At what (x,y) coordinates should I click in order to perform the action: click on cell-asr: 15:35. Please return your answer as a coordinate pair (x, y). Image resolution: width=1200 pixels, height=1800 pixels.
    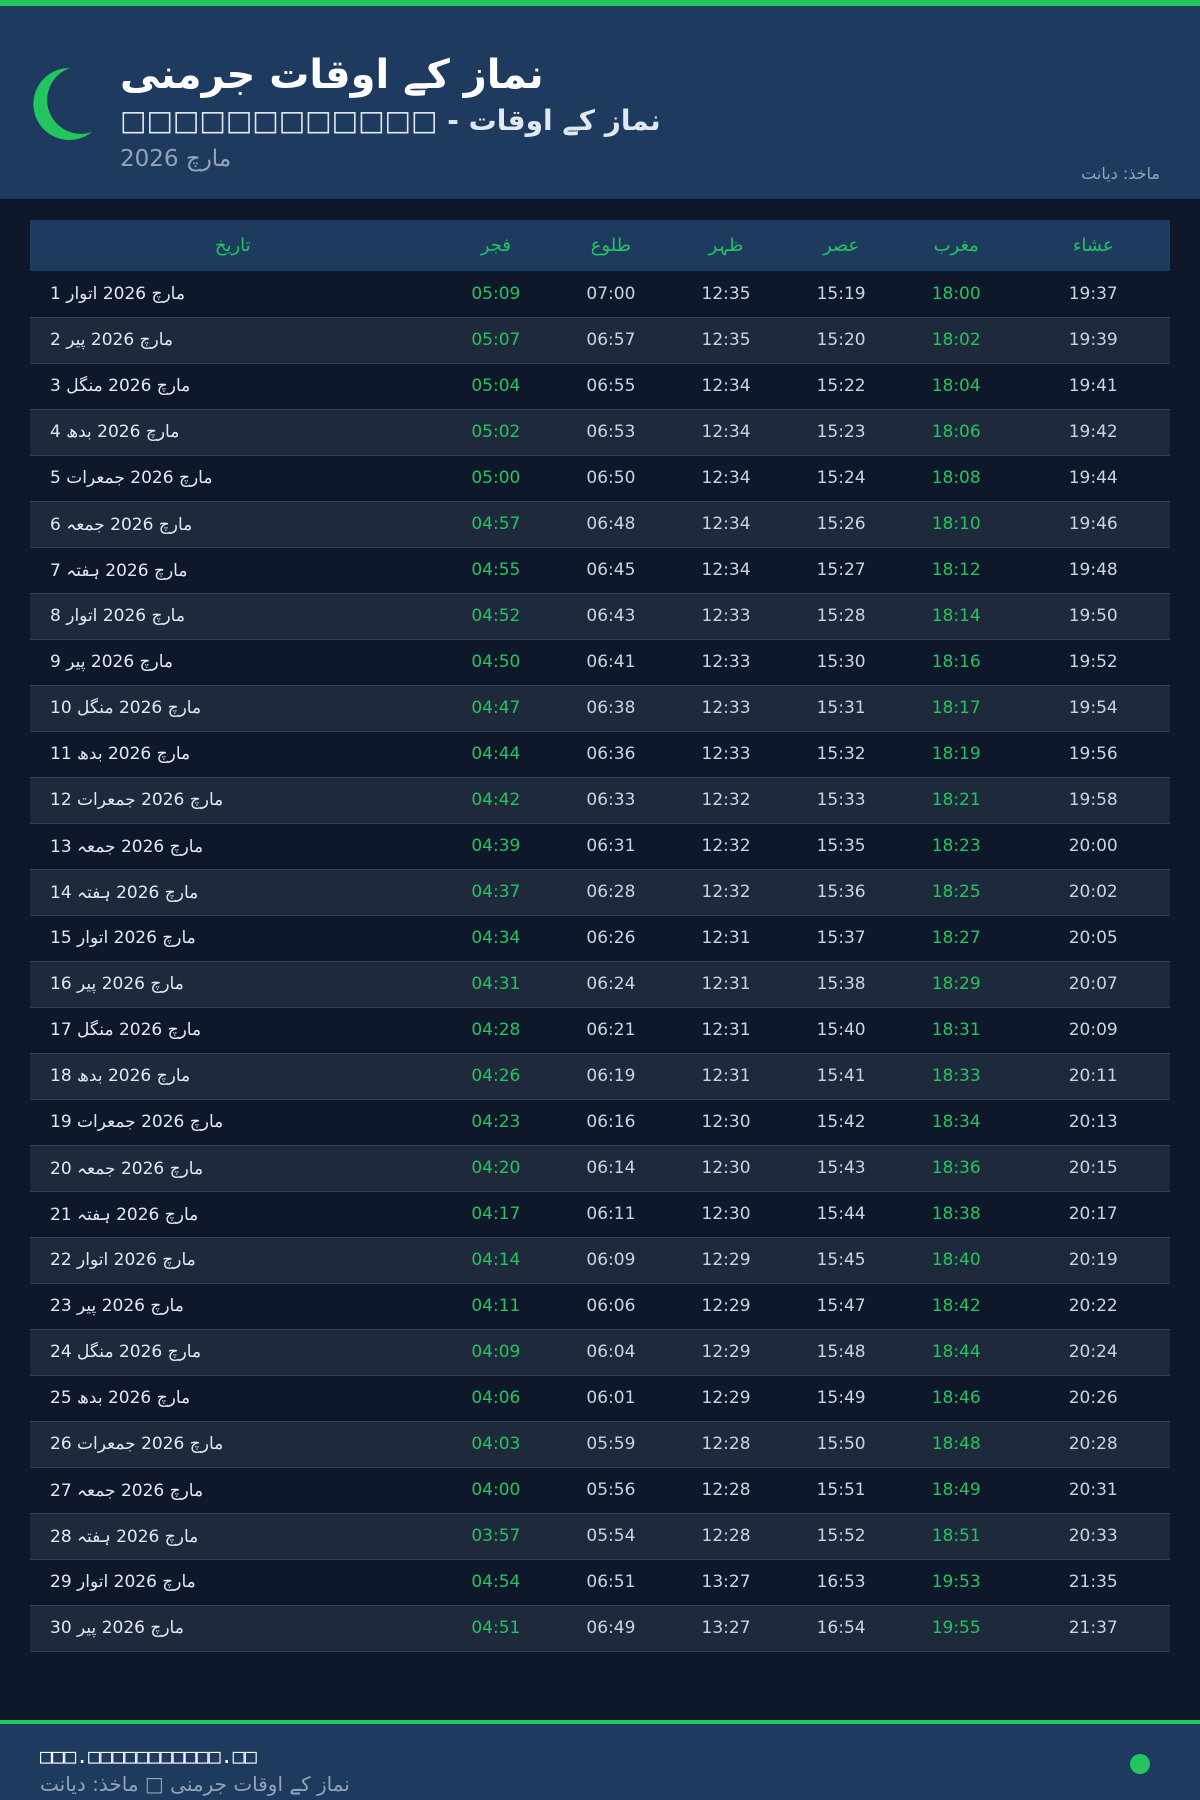
    Looking at the image, I should click on (841, 846).